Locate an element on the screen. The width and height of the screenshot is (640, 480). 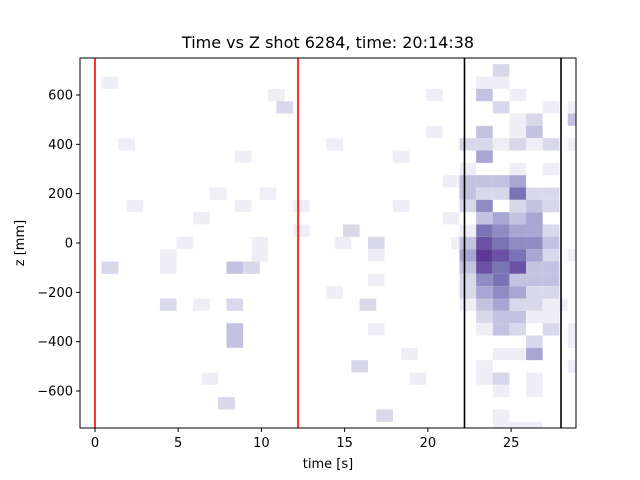
y-tick-label: 600 is located at coordinates (60, 96).